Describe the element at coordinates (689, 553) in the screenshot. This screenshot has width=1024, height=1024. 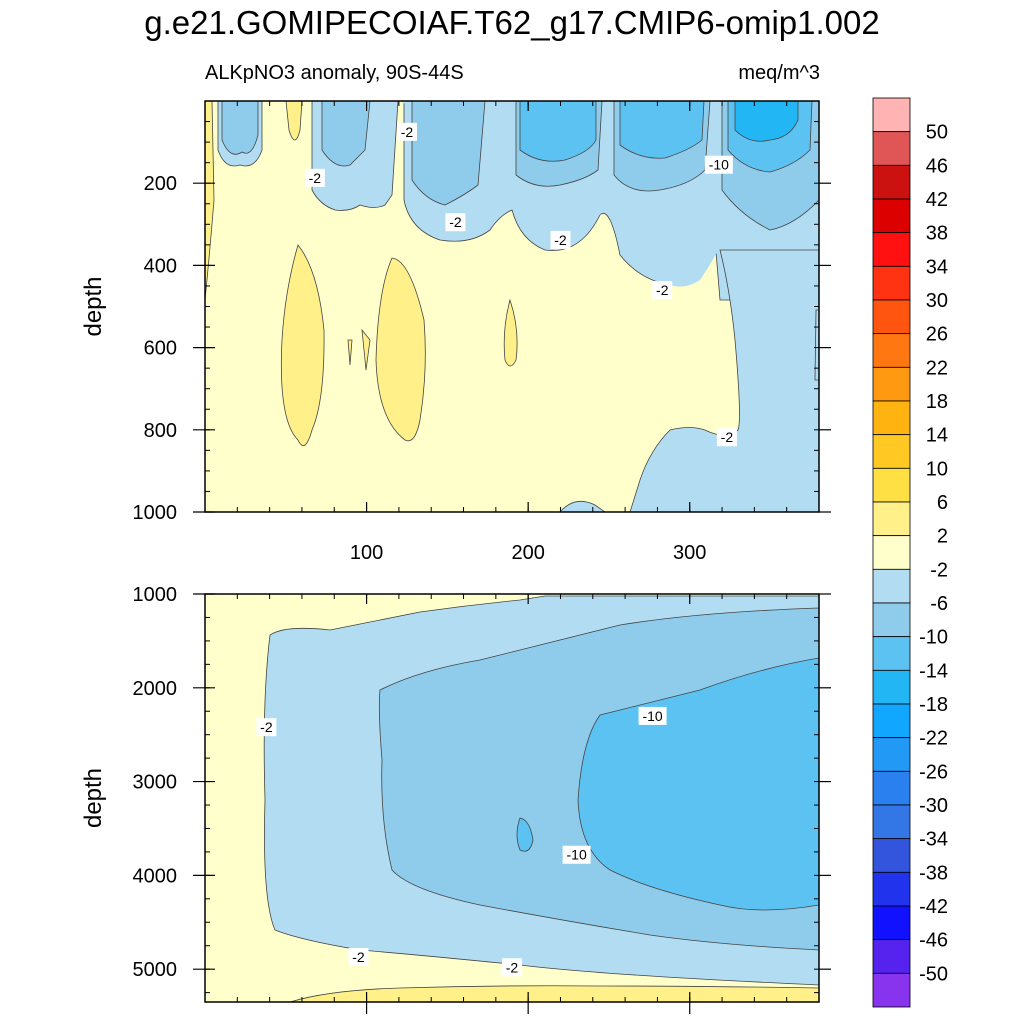
I see `x-tick-label: 300` at that location.